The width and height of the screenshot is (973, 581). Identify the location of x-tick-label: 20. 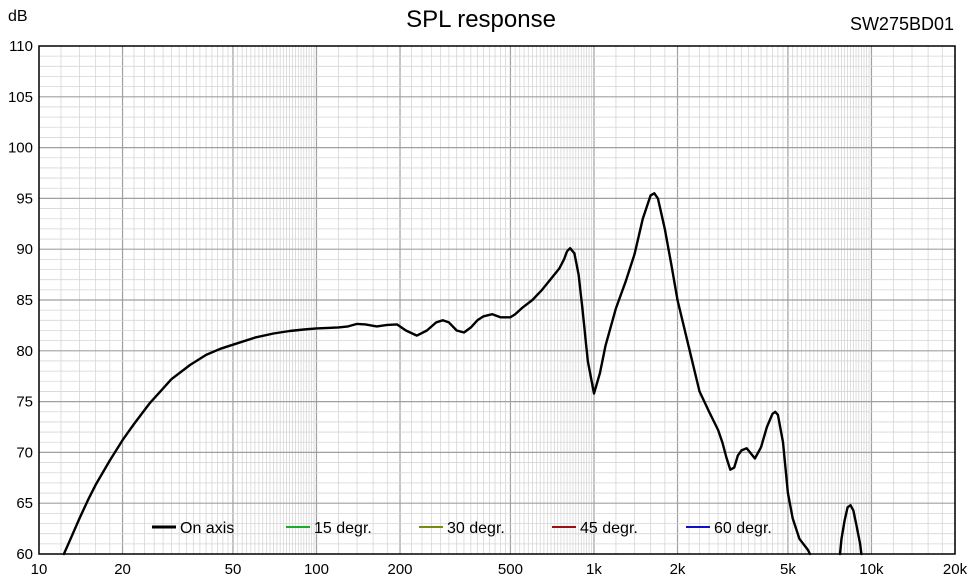
(122, 569).